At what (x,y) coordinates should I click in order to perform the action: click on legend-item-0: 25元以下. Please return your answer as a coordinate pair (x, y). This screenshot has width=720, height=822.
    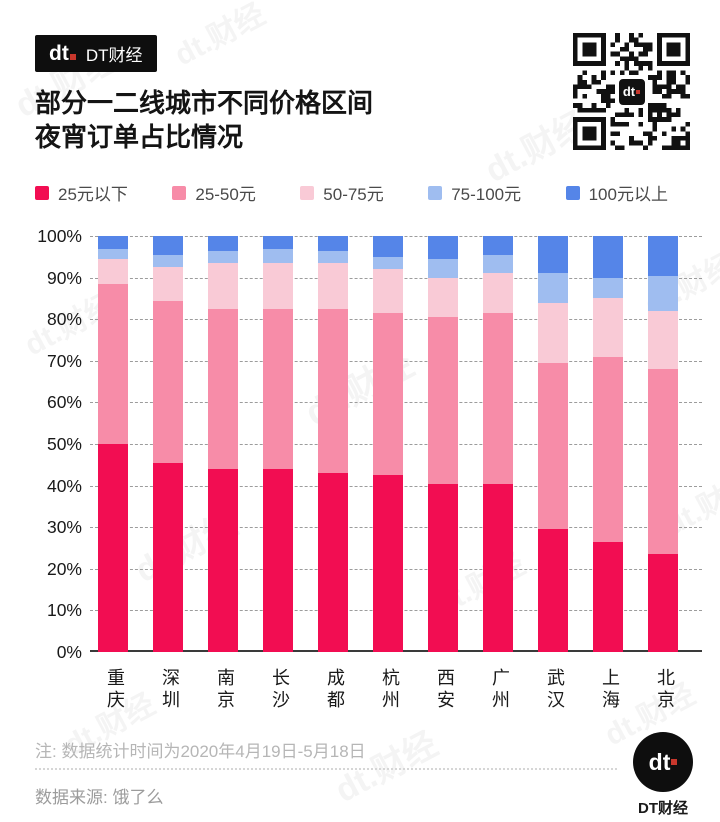
    Looking at the image, I should click on (81, 192).